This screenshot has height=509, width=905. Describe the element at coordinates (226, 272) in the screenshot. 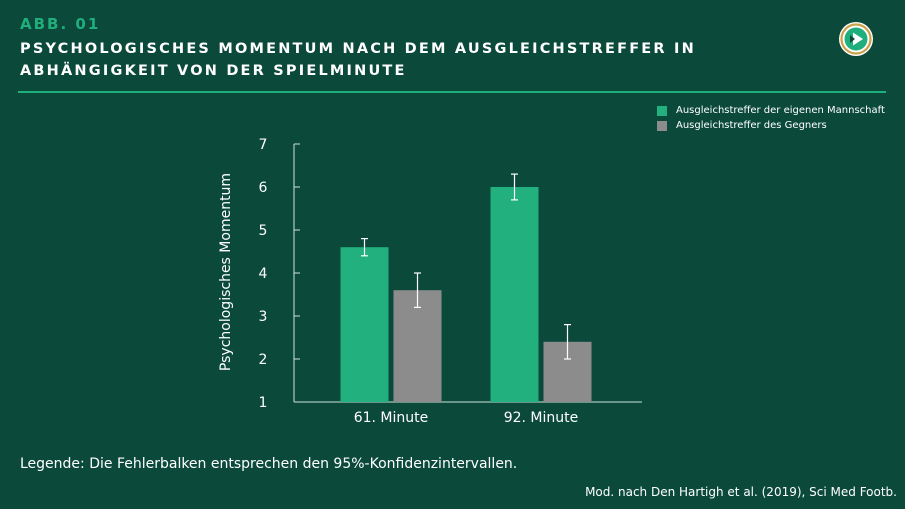

I see `y-axis-label: Psychologisches Momentum` at that location.